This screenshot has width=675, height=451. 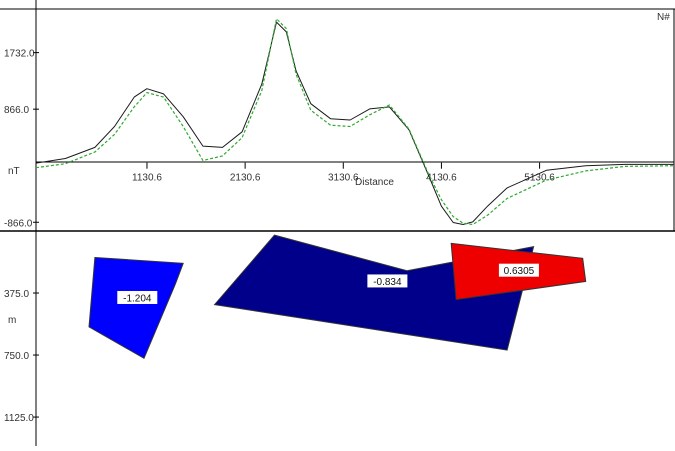 What do you see at coordinates (14, 171) in the screenshot?
I see `profile-y-unit: nT` at bounding box center [14, 171].